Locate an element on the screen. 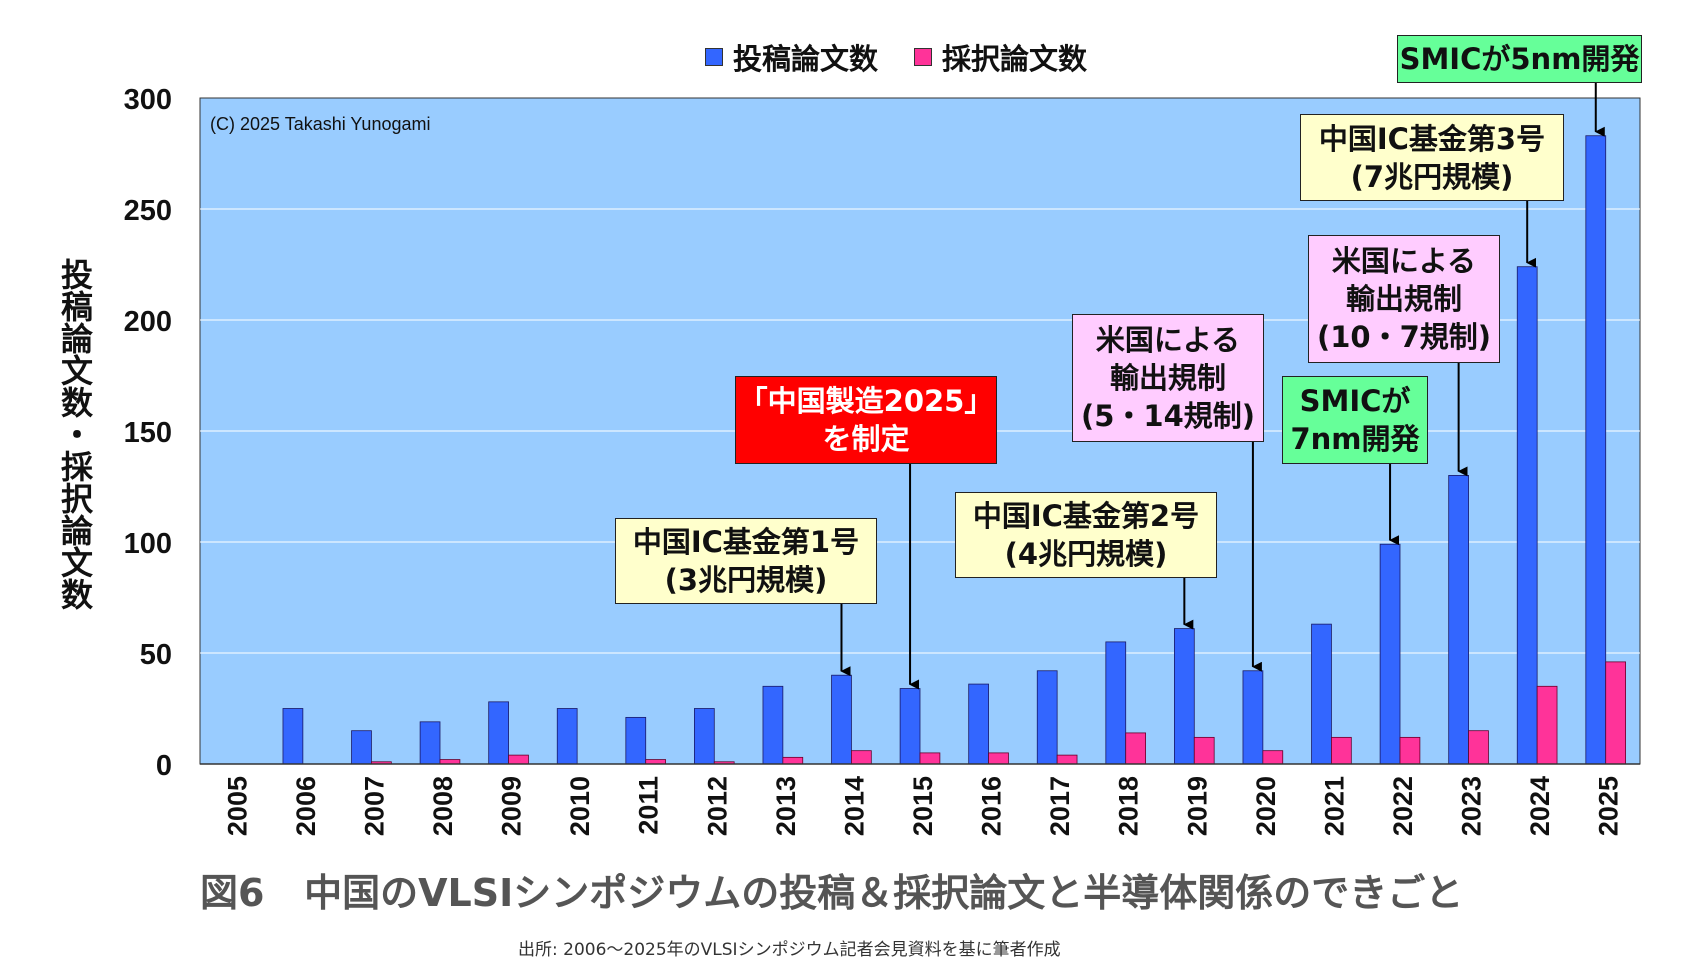 The image size is (1707, 960). annotation-ic-fund-3: 中国IC基金第3号 (7兆円規模) is located at coordinates (1432, 157).